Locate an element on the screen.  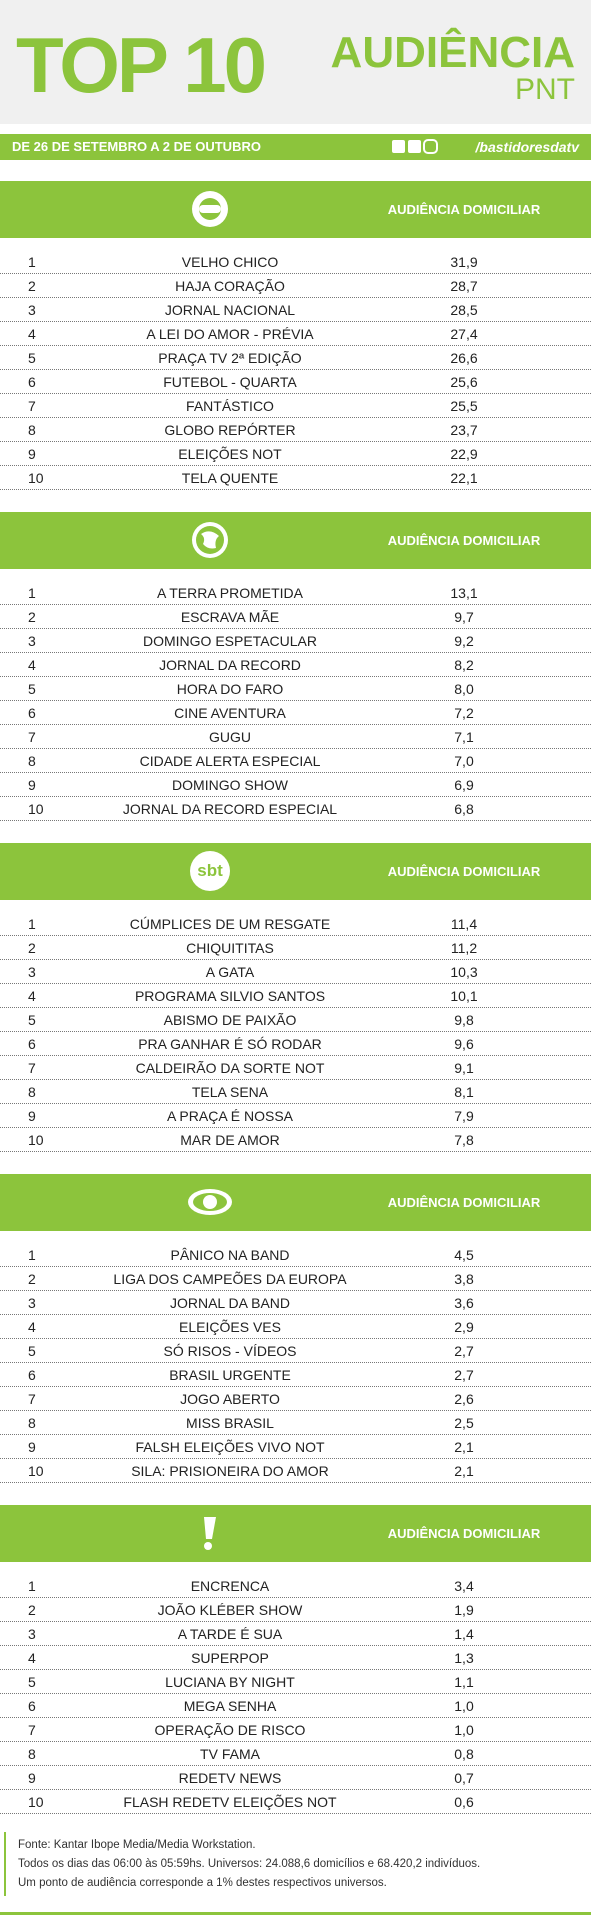
program-name: LUCIANA BY NIGHT is located at coordinates (230, 1682).